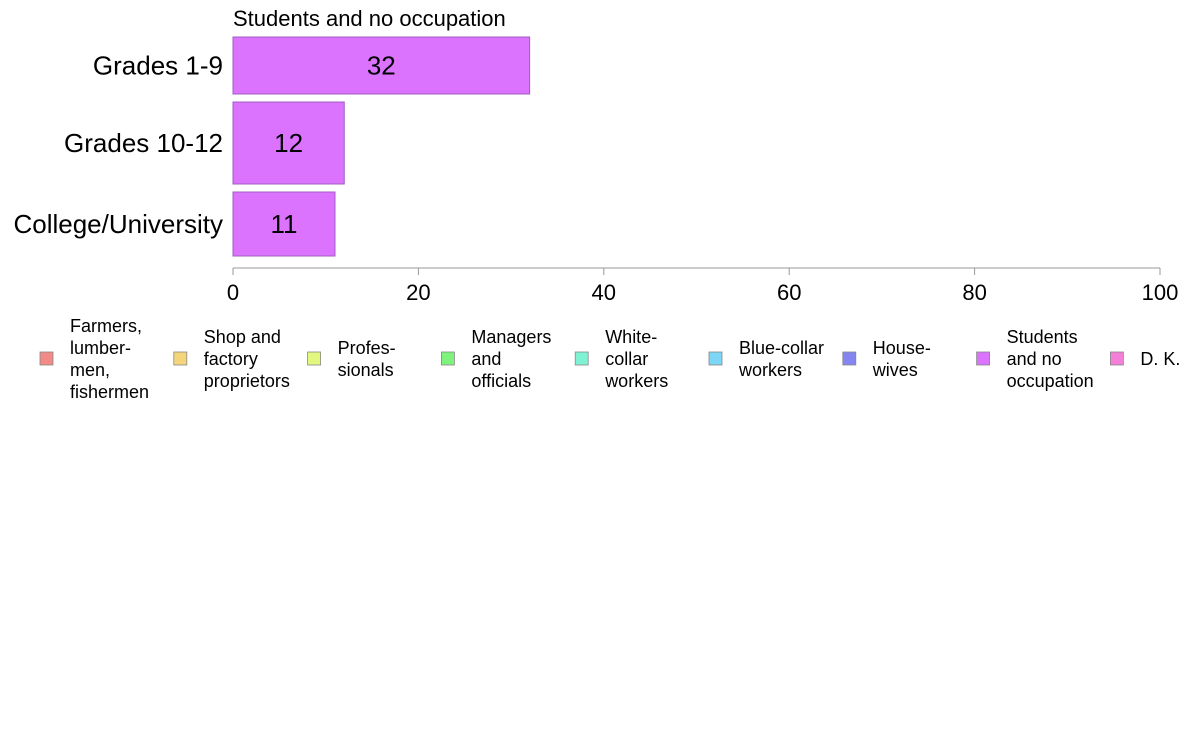 Image resolution: width=1188 pixels, height=741 pixels. Describe the element at coordinates (604, 292) in the screenshot. I see `x-tick-label: 40` at that location.